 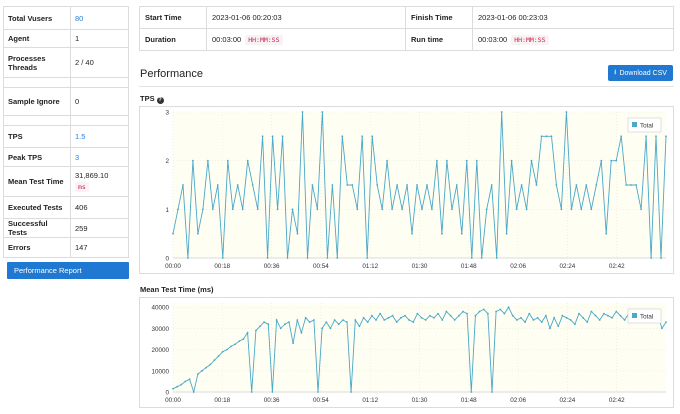 What do you see at coordinates (152, 99) in the screenshot?
I see `tps-chart-title: TPS?` at bounding box center [152, 99].